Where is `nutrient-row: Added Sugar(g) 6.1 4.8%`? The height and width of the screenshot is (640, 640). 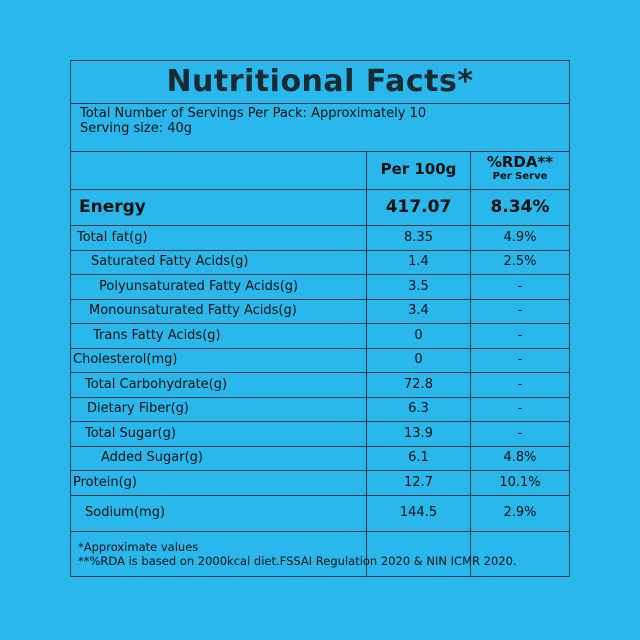
nutrient-row: Added Sugar(g) 6.1 4.8% is located at coordinates (320, 458).